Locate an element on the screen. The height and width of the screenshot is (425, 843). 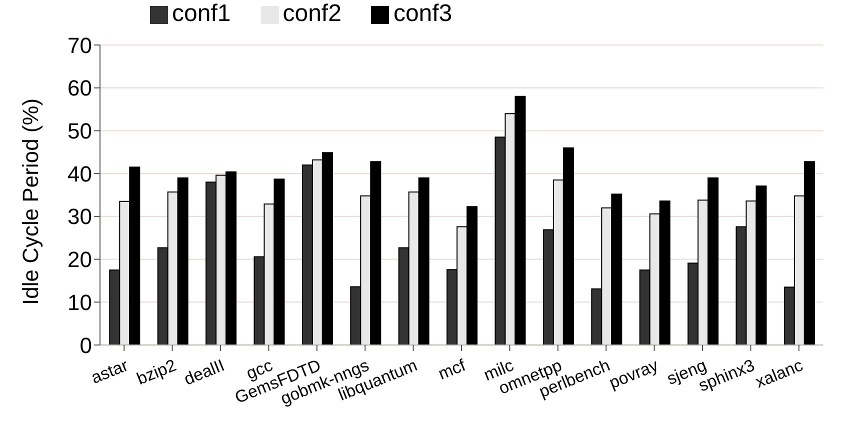
legend-label: conf2 is located at coordinates (312, 13).